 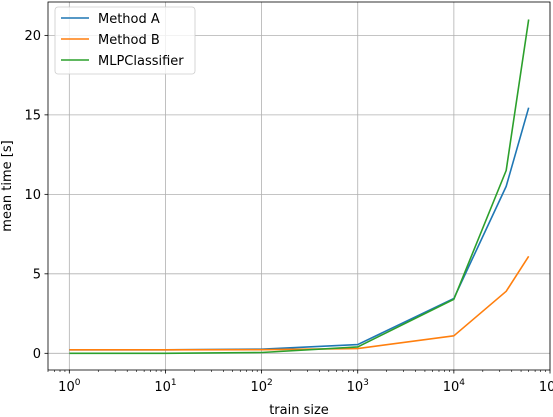 I want to click on y-axis-label: mean time [s], so click(x=7, y=185).